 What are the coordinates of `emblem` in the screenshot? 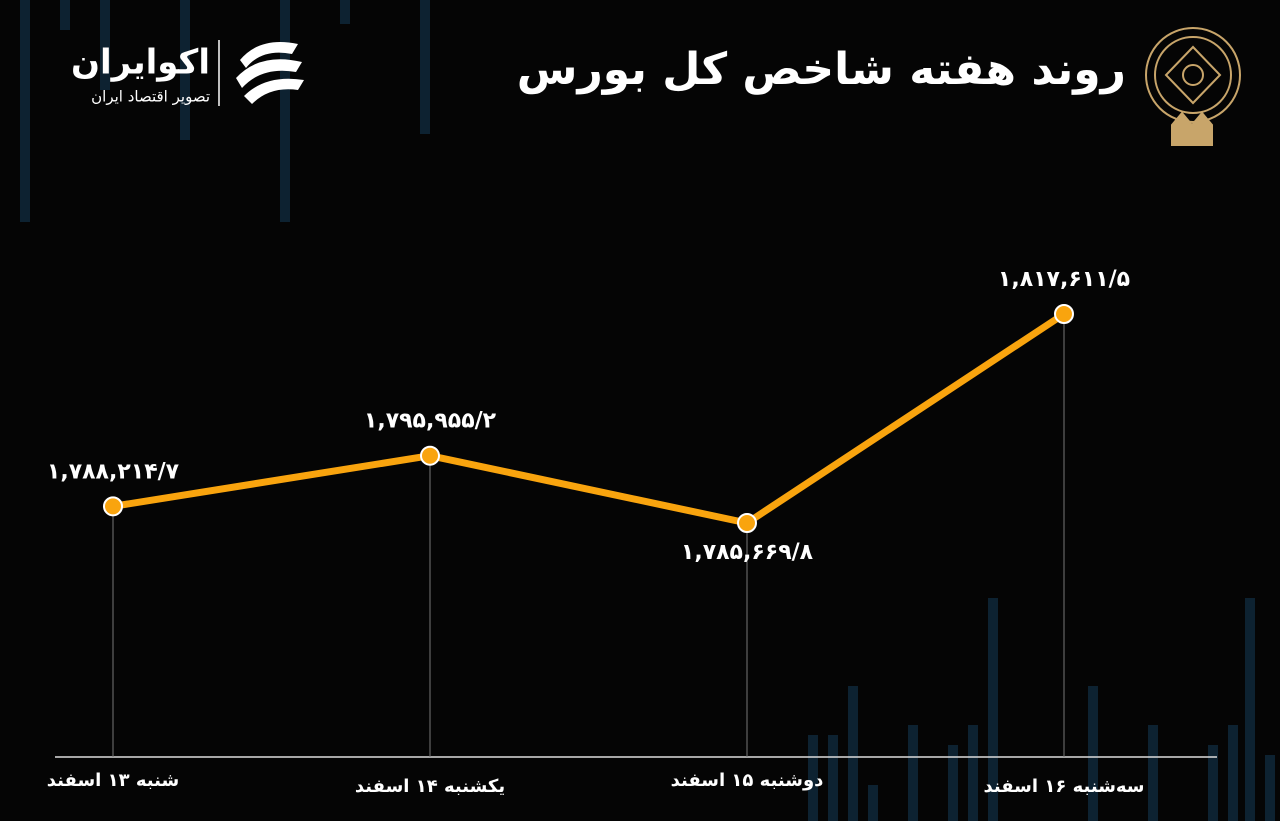 It's located at (1193, 86).